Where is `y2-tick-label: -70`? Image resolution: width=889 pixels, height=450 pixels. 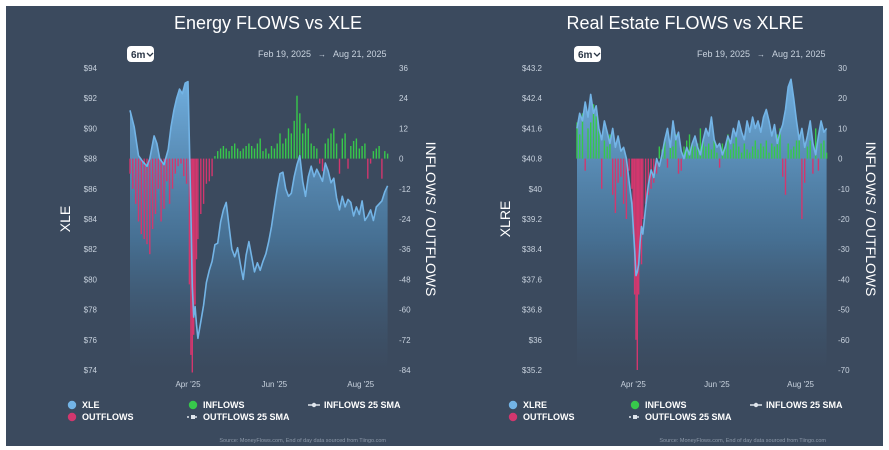
y2-tick-label: -70 is located at coordinates (844, 370).